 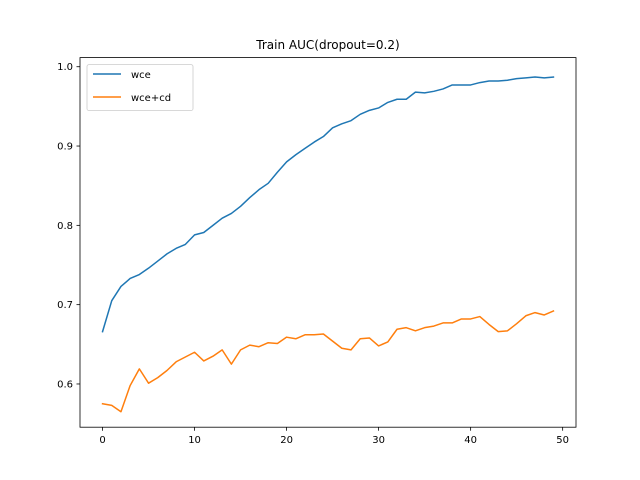 What do you see at coordinates (65, 67) in the screenshot?
I see `y-tick-label: 1.0` at bounding box center [65, 67].